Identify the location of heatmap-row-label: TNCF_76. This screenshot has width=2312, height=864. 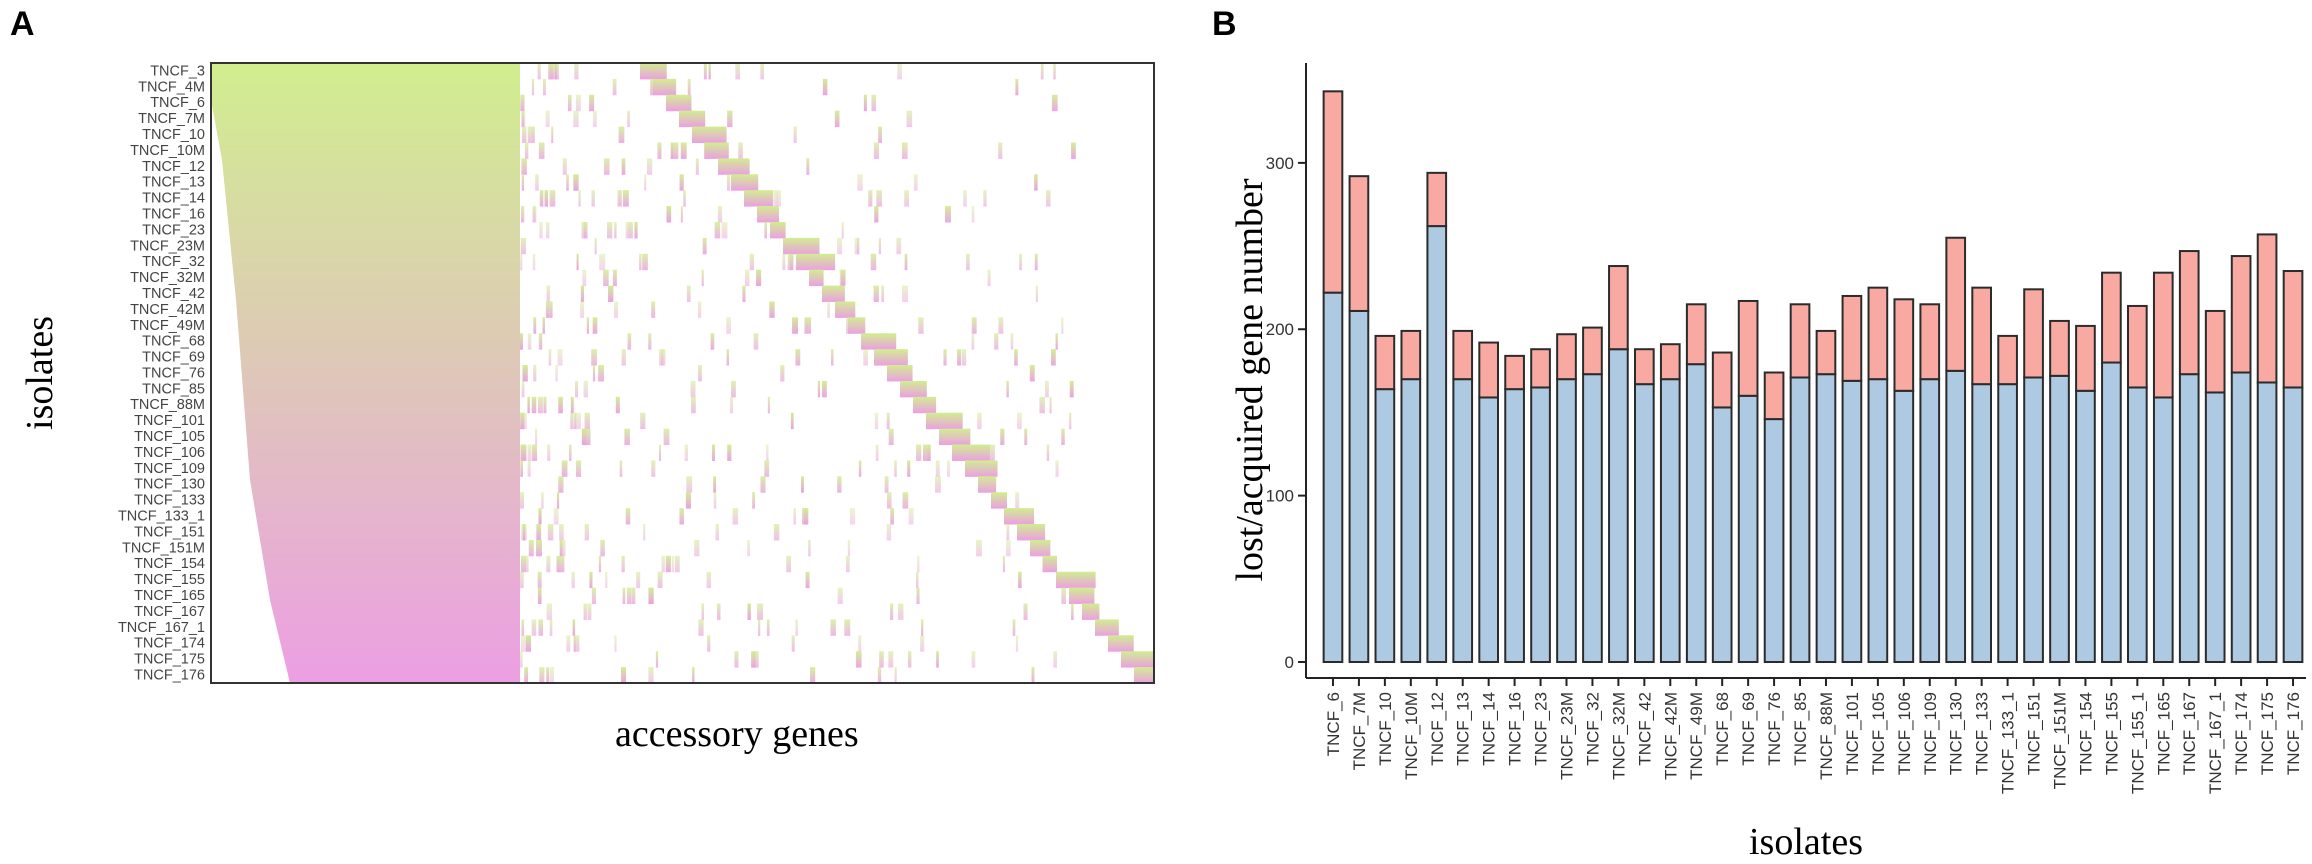
(173, 373).